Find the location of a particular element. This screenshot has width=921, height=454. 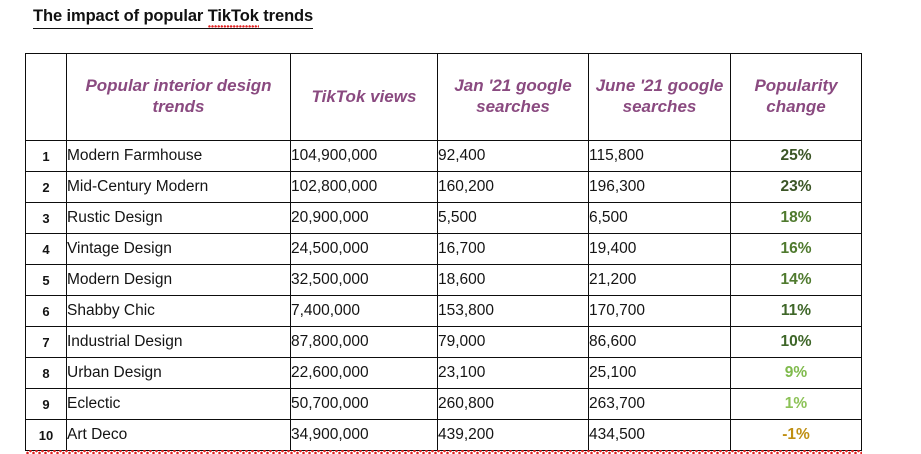

cell-rank: 4 is located at coordinates (46, 249).